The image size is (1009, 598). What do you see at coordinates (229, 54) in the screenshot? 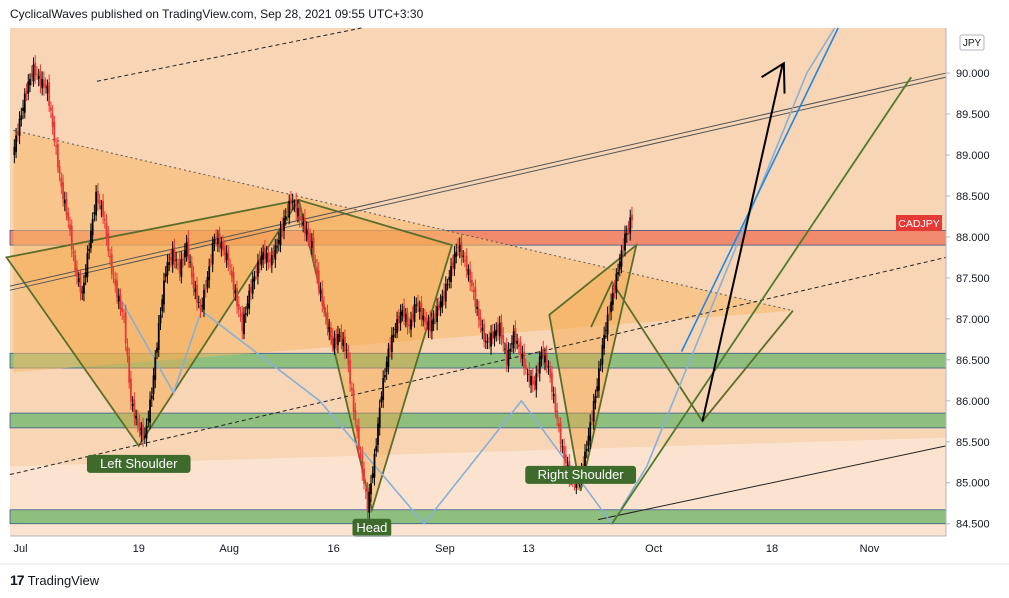
I see `dashed-channel-upper` at bounding box center [229, 54].